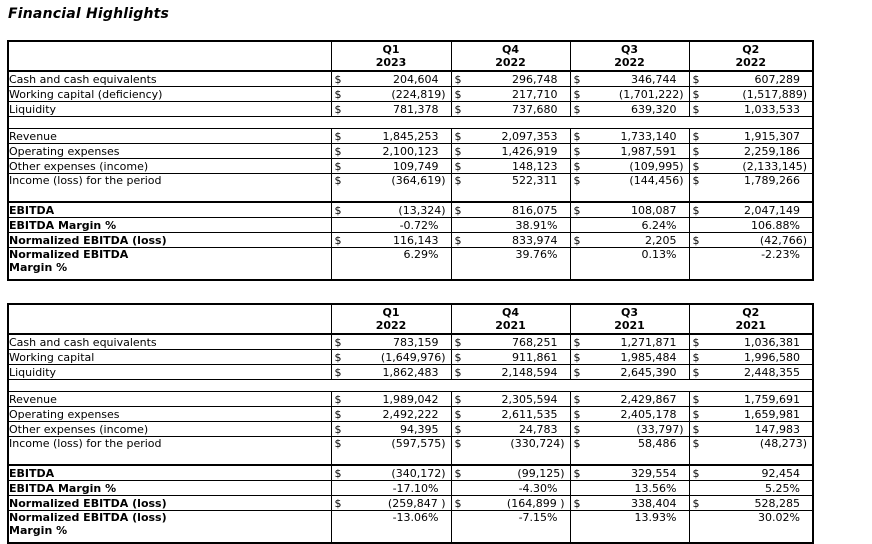 Image resolution: width=872 pixels, height=544 pixels. What do you see at coordinates (630, 443) in the screenshot?
I see `value-cell-content: $58,486` at bounding box center [630, 443].